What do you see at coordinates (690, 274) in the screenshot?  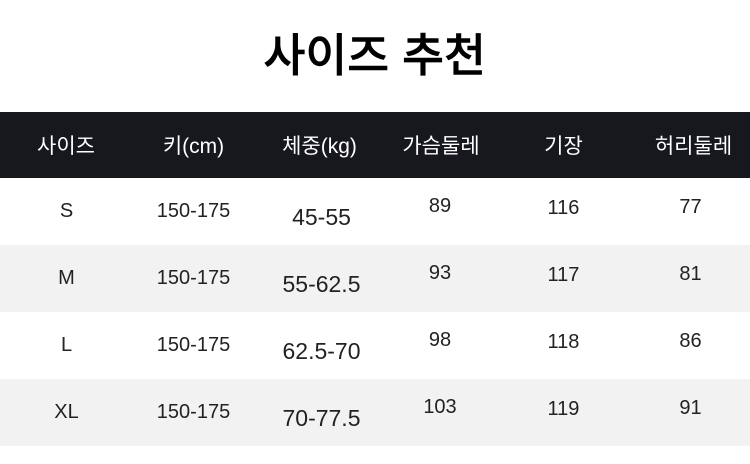 I see `cell-waist: 81` at bounding box center [690, 274].